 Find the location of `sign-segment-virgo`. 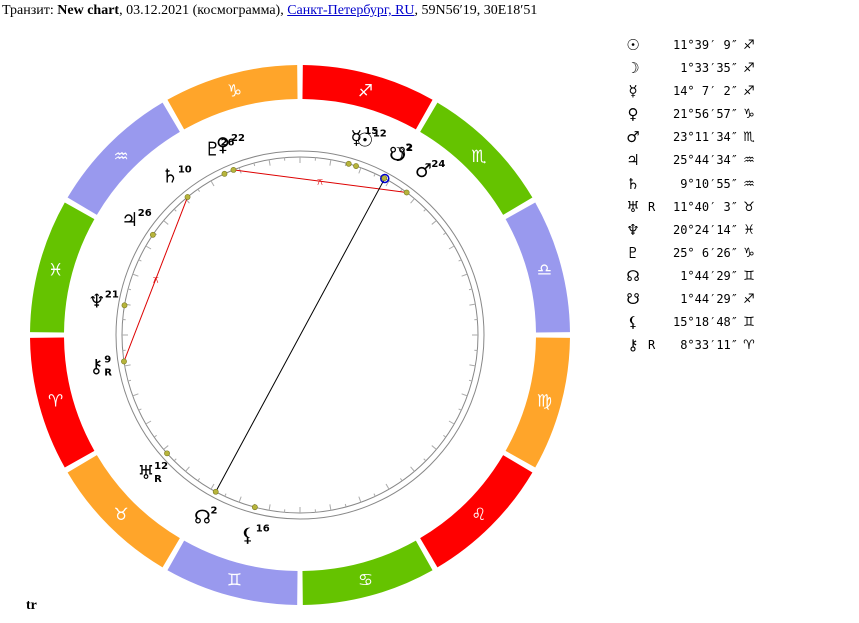

sign-segment-virgo is located at coordinates (537, 402).